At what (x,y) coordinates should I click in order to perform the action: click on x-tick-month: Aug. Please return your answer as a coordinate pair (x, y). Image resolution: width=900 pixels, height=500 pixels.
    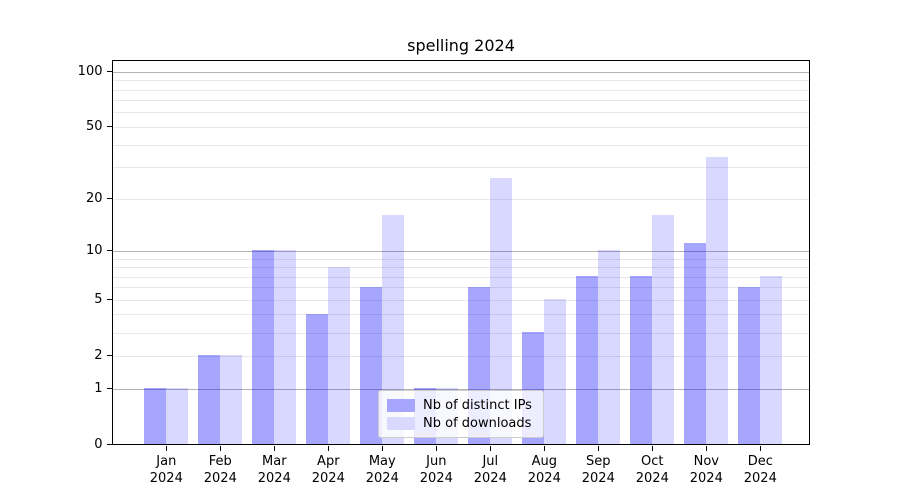
    Looking at the image, I should click on (544, 461).